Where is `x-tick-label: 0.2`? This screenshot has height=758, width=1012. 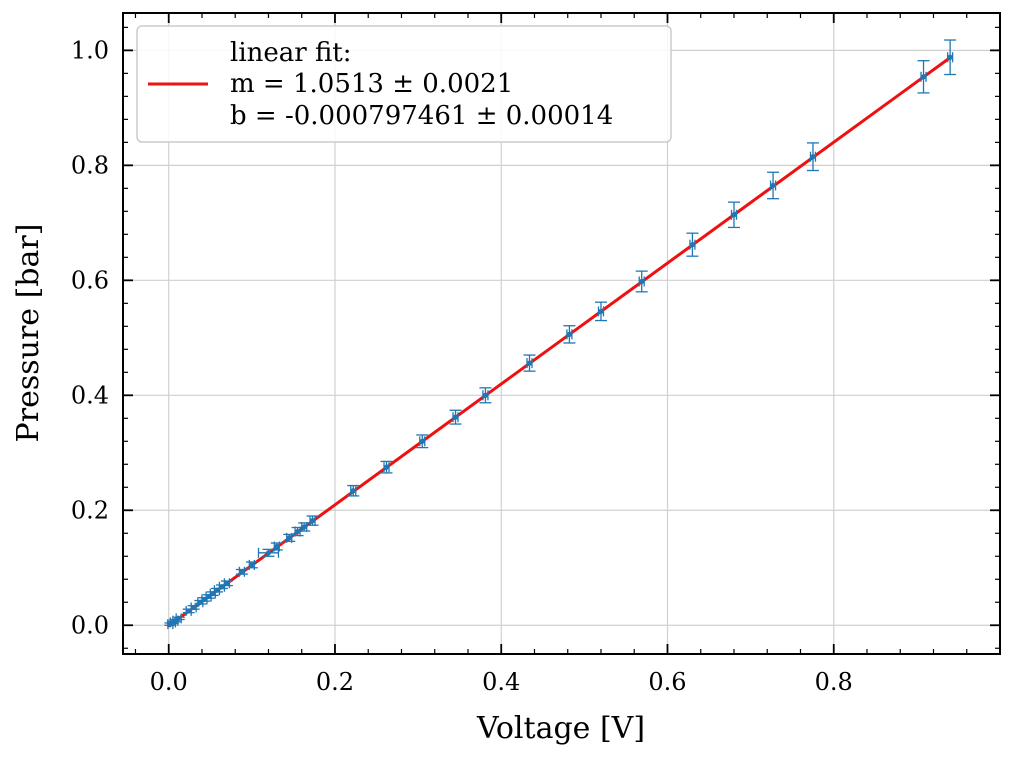
x-tick-label: 0.2 is located at coordinates (335, 682).